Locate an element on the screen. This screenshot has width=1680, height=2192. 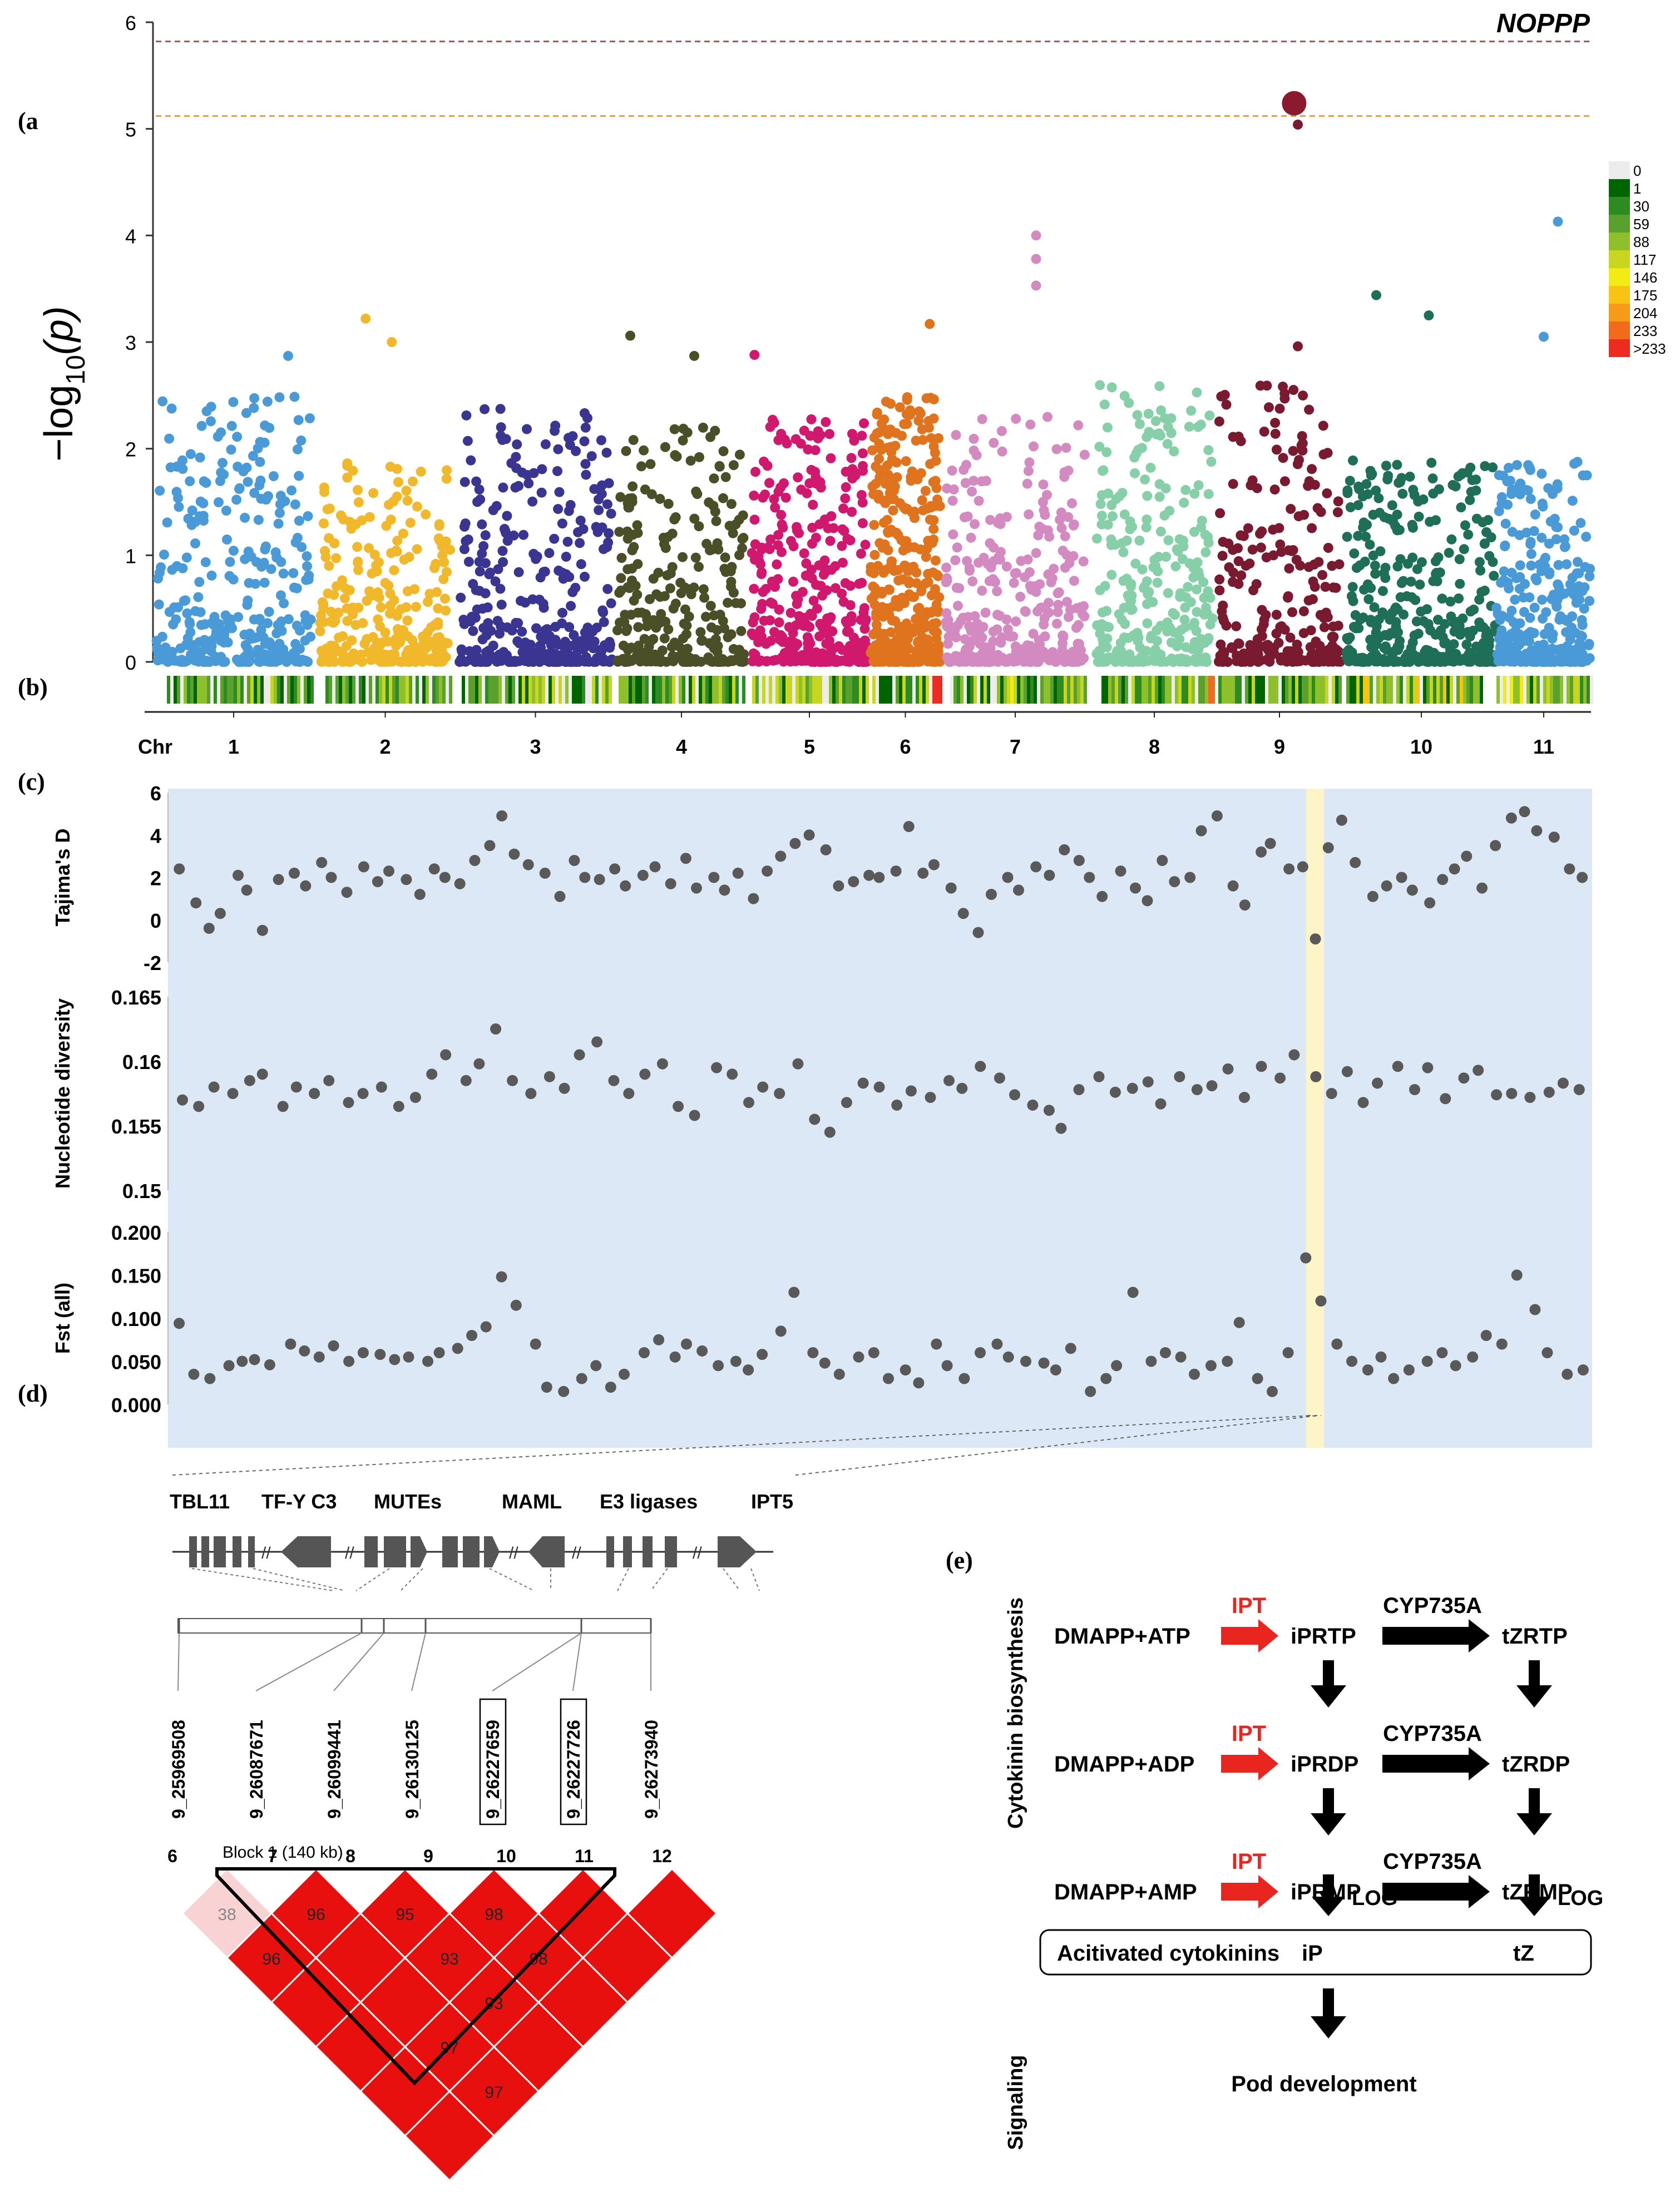
break-mark: // is located at coordinates (266, 1553).